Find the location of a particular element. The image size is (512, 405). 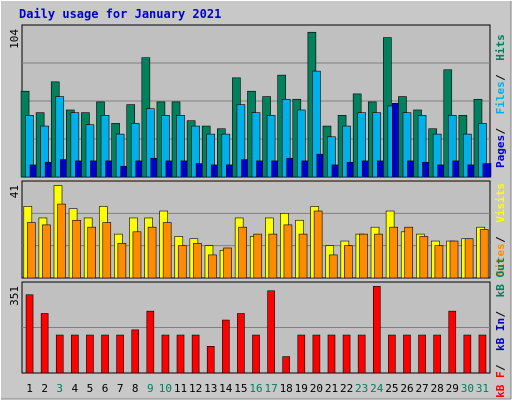

day-label-8: 8 is located at coordinates (135, 388).